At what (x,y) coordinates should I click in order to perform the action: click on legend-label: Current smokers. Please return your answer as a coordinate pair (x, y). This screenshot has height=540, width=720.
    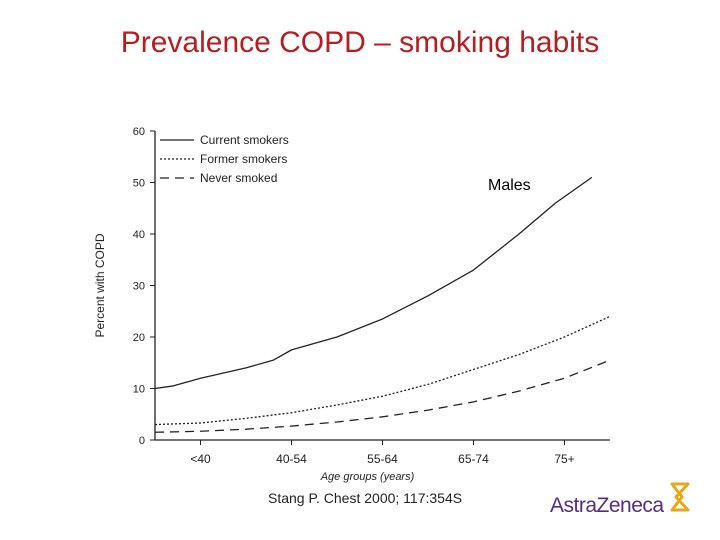
    Looking at the image, I should click on (244, 140).